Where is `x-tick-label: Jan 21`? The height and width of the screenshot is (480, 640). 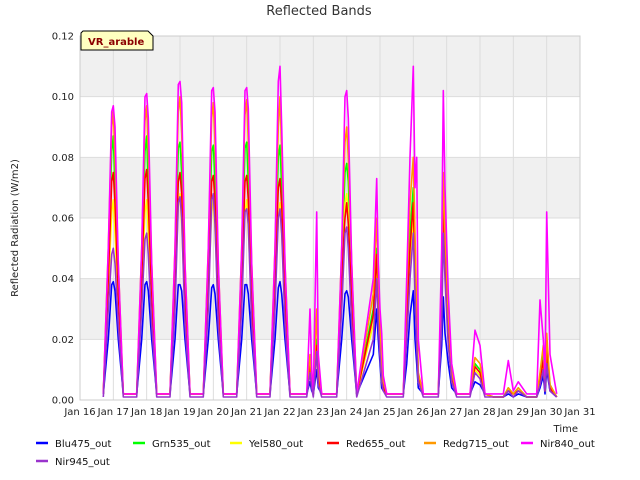 x-tick-label: Jan 21 is located at coordinates (246, 412).